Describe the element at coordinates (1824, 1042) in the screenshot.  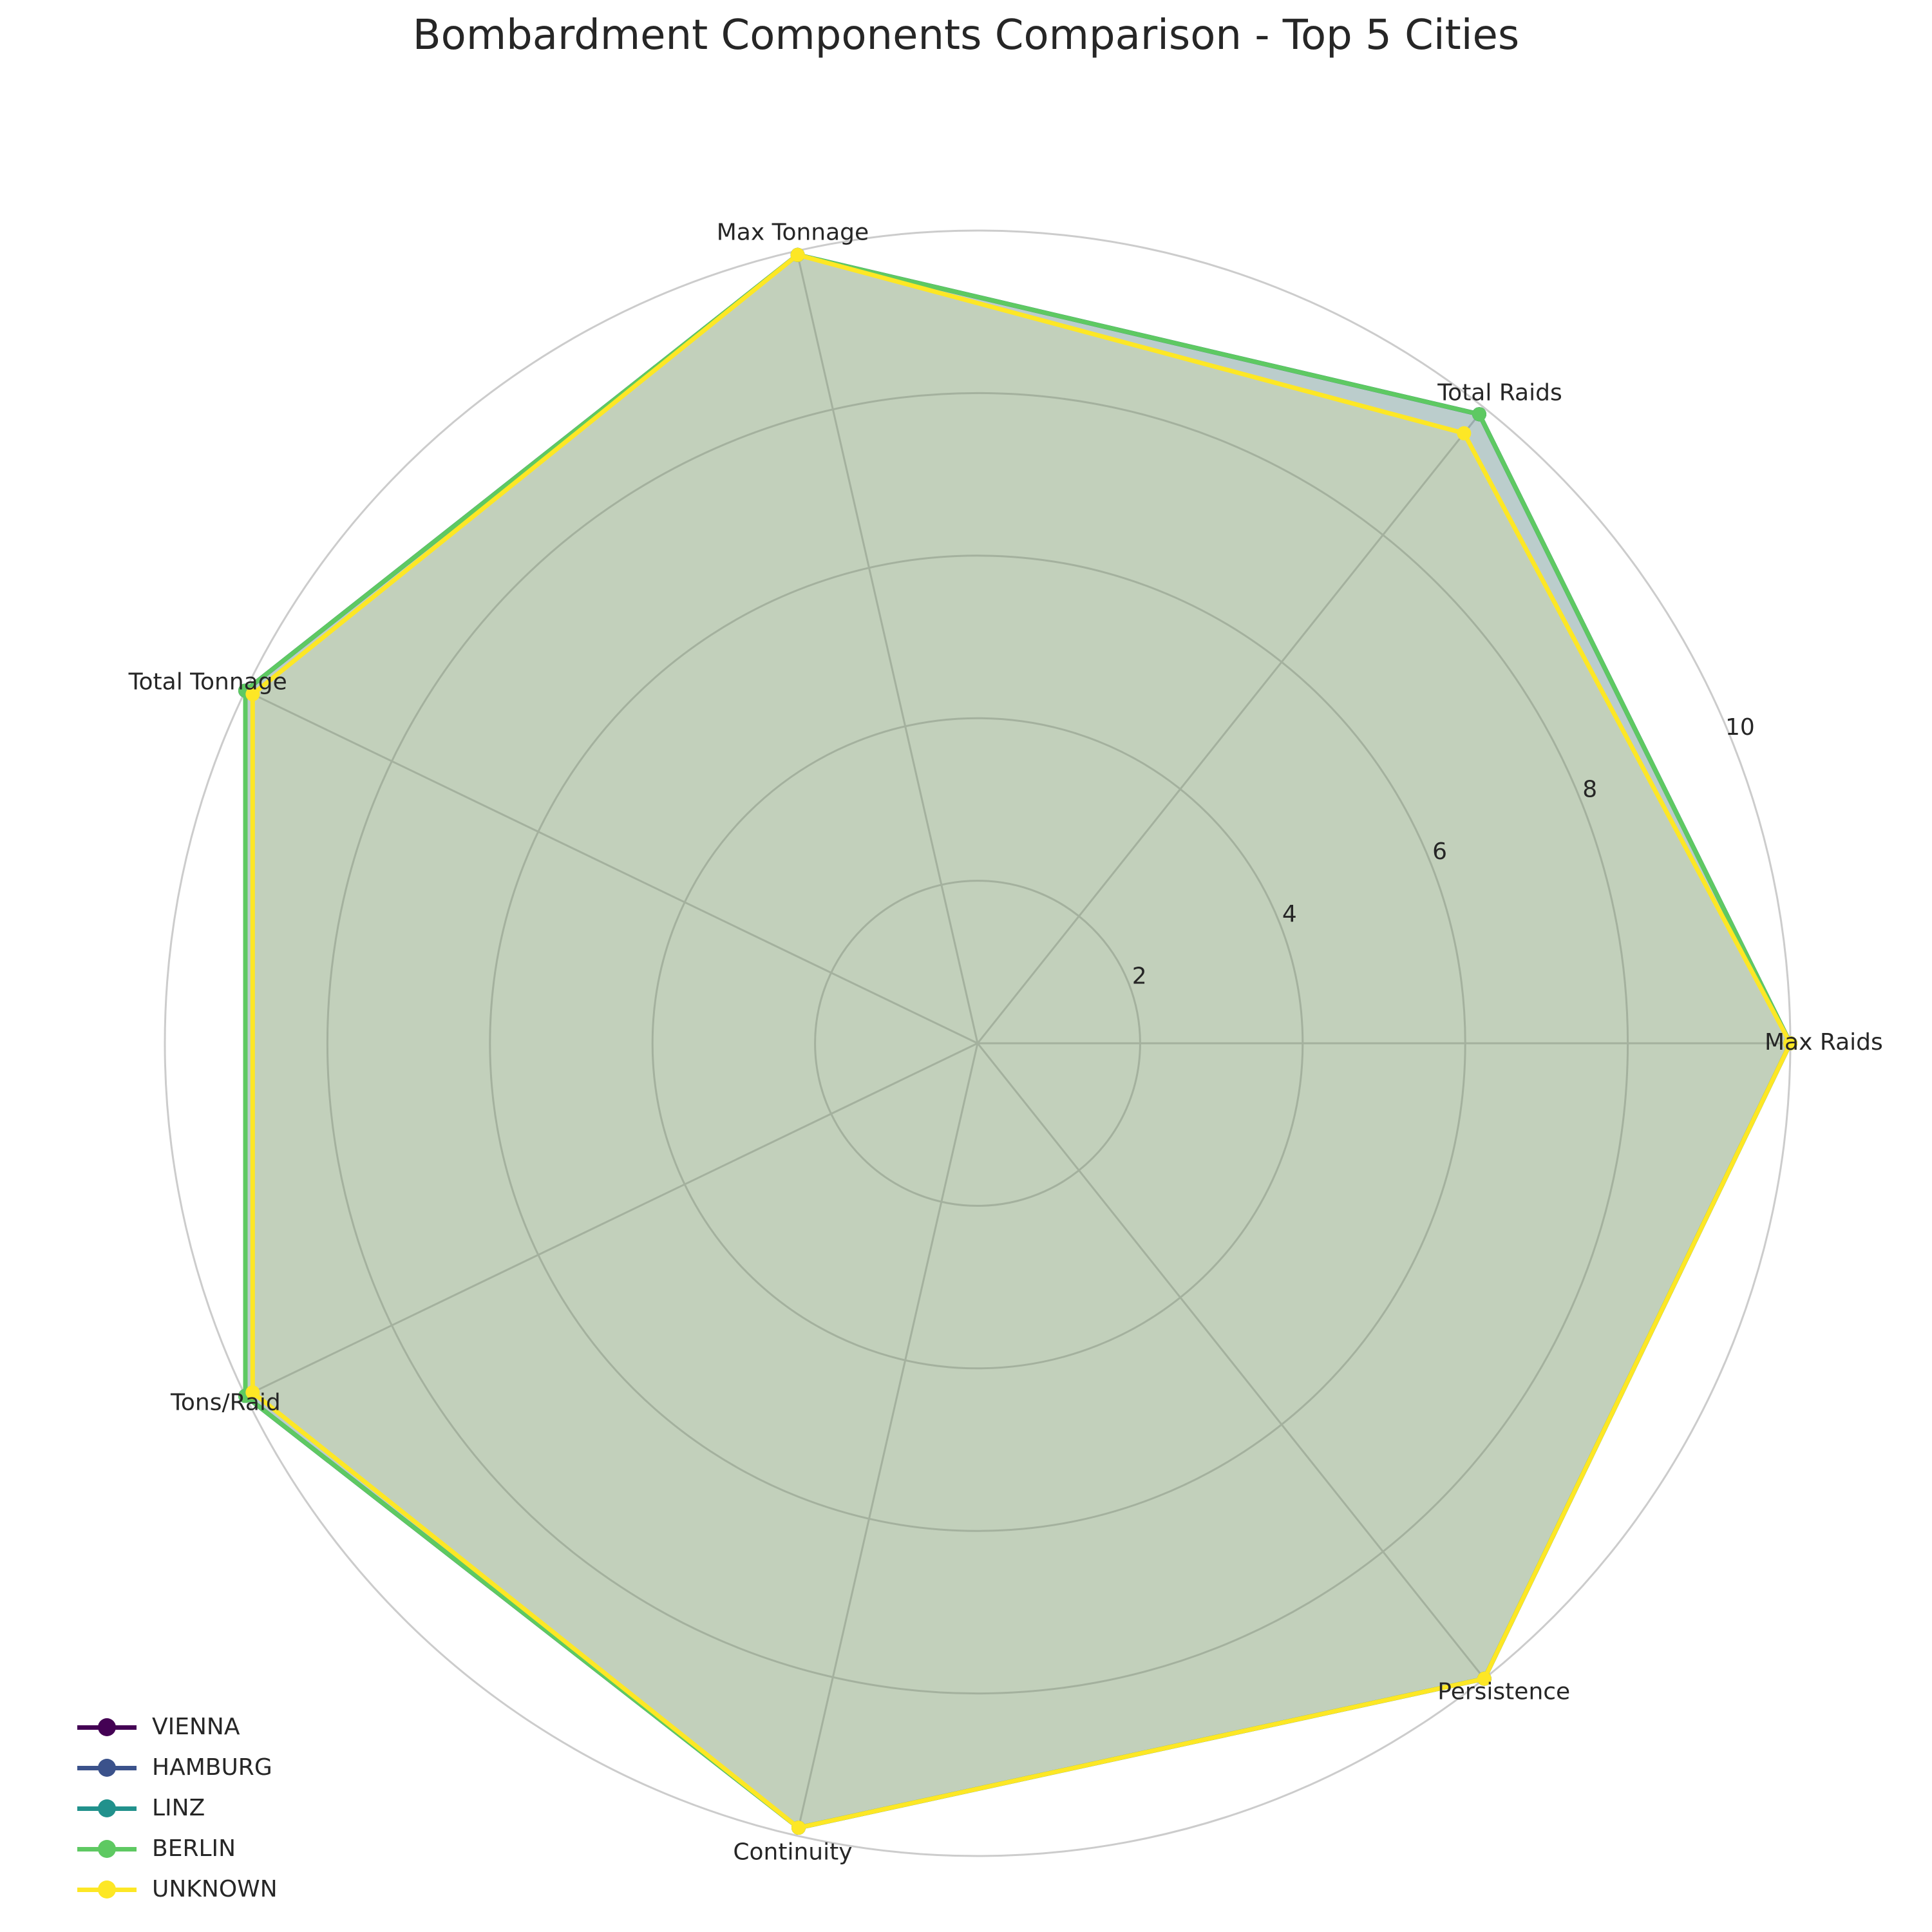
I see `axis-label-max-raids: Max Raids` at that location.